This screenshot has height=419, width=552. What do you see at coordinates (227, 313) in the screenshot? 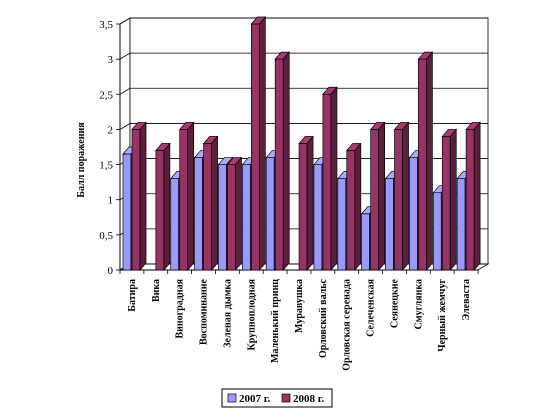
I see `category-label: Зеленая дымка` at bounding box center [227, 313].